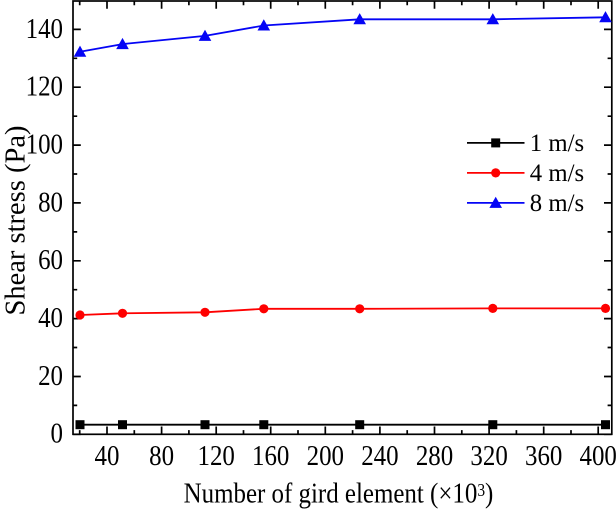 This screenshot has width=616, height=512. I want to click on svg-text: 1 m/s, so click(557, 143).